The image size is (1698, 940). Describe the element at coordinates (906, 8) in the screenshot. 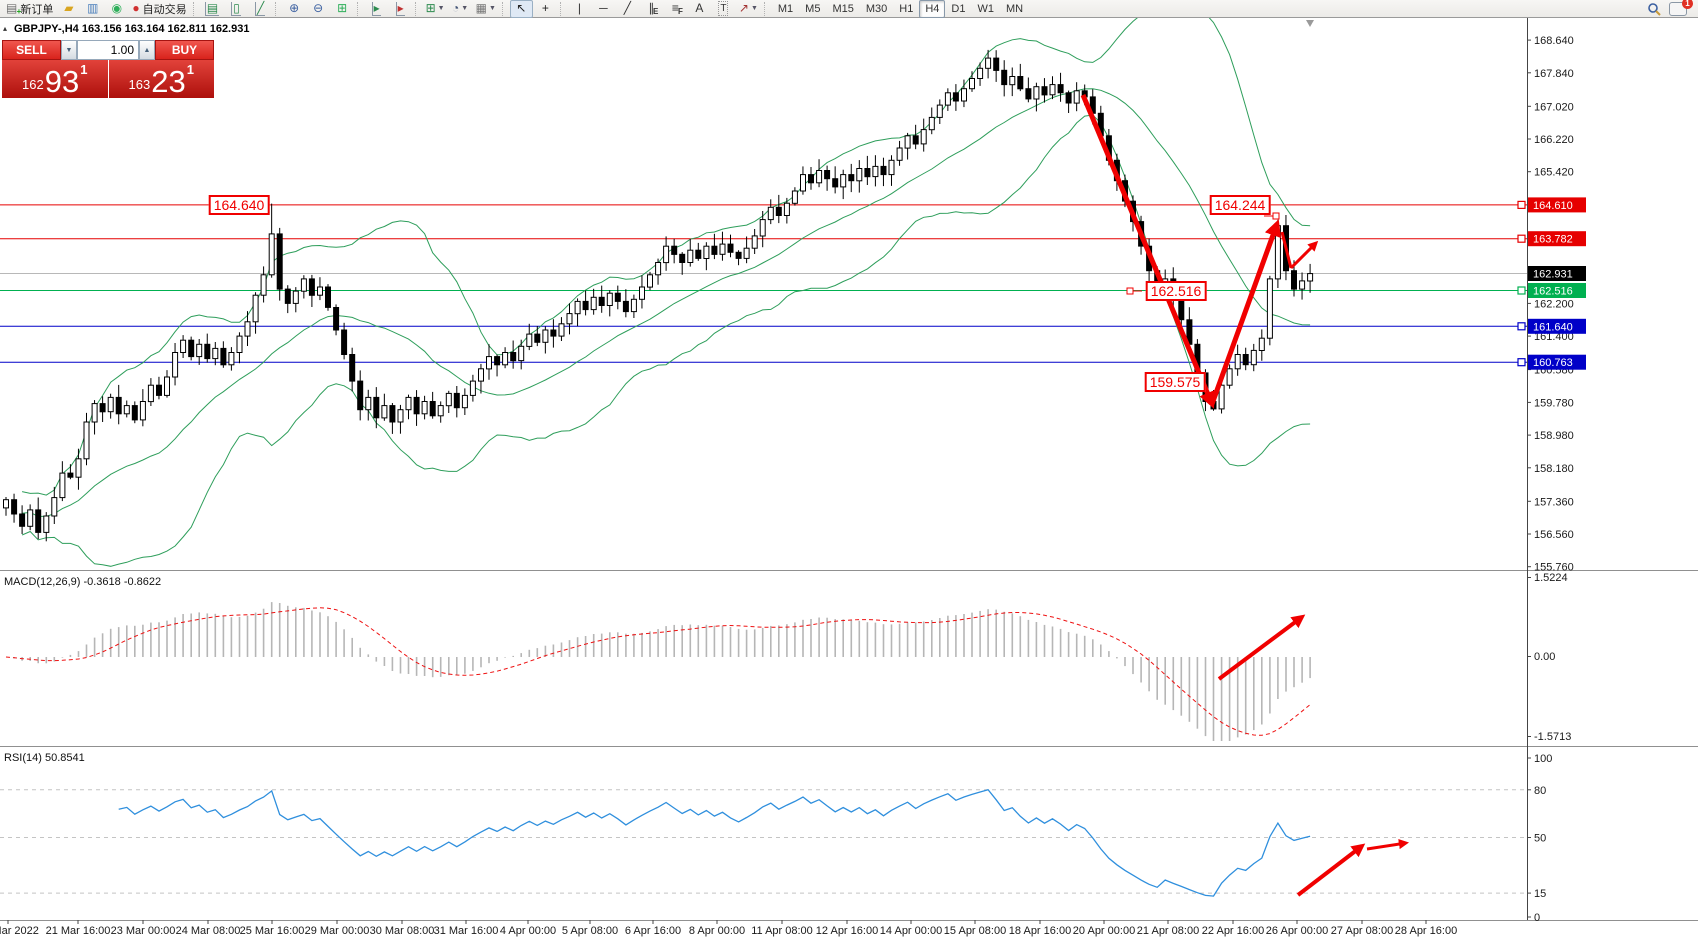

I see `timeframe-h1: H1` at that location.